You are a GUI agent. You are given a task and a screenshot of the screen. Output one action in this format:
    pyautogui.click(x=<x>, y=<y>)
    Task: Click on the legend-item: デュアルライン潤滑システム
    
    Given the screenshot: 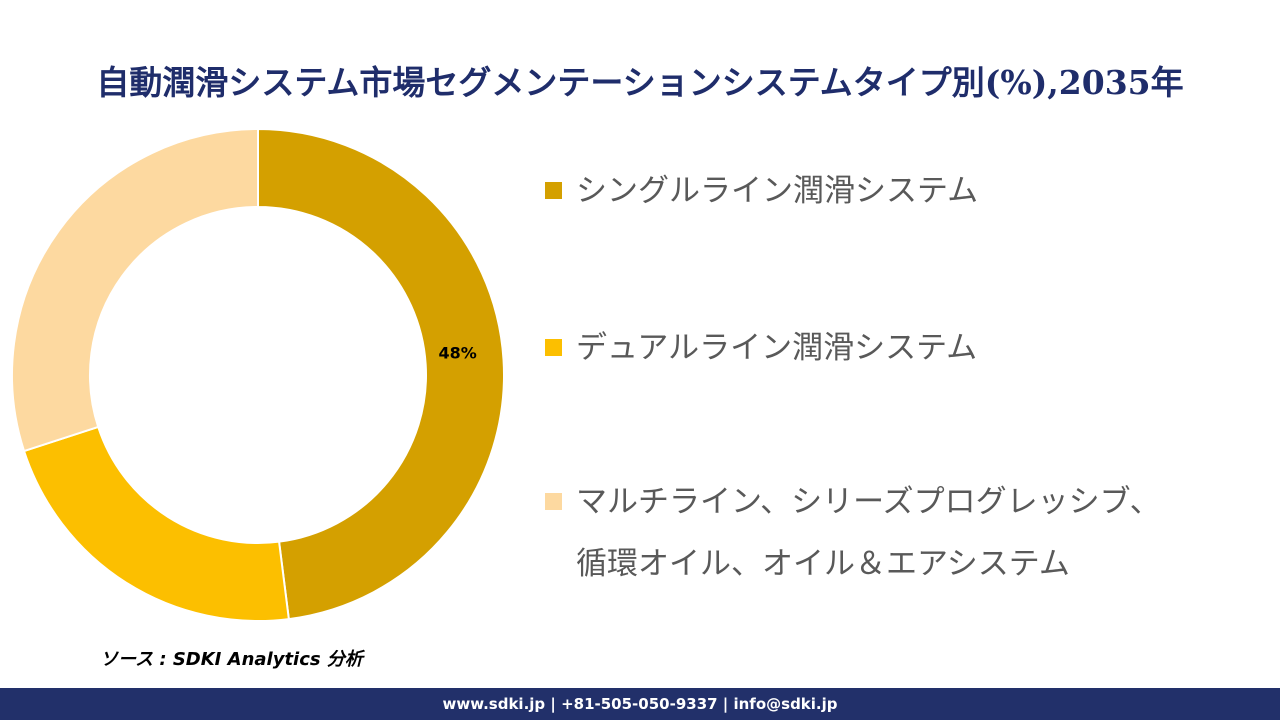 What is the action you would take?
    pyautogui.click(x=860, y=348)
    